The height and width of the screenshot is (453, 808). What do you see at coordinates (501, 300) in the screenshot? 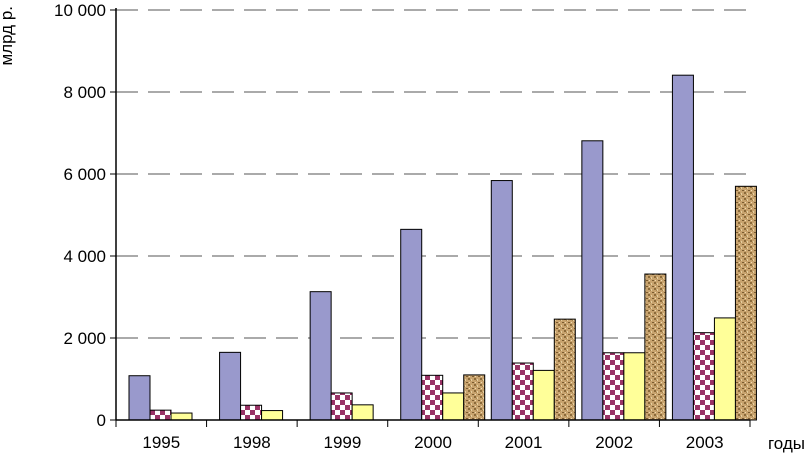
I see `bar-2001-s1` at bounding box center [501, 300].